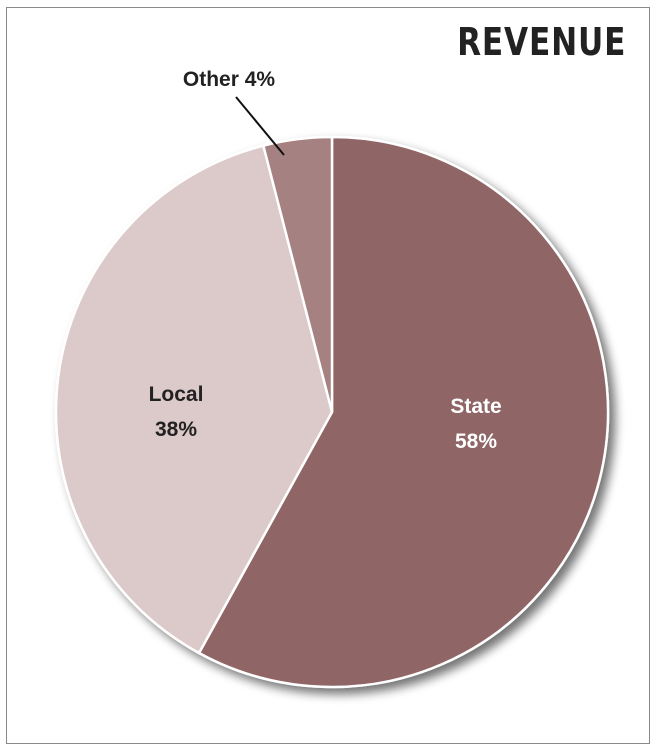 The image size is (658, 746). What do you see at coordinates (229, 79) in the screenshot?
I see `other-label: Other 4%` at bounding box center [229, 79].